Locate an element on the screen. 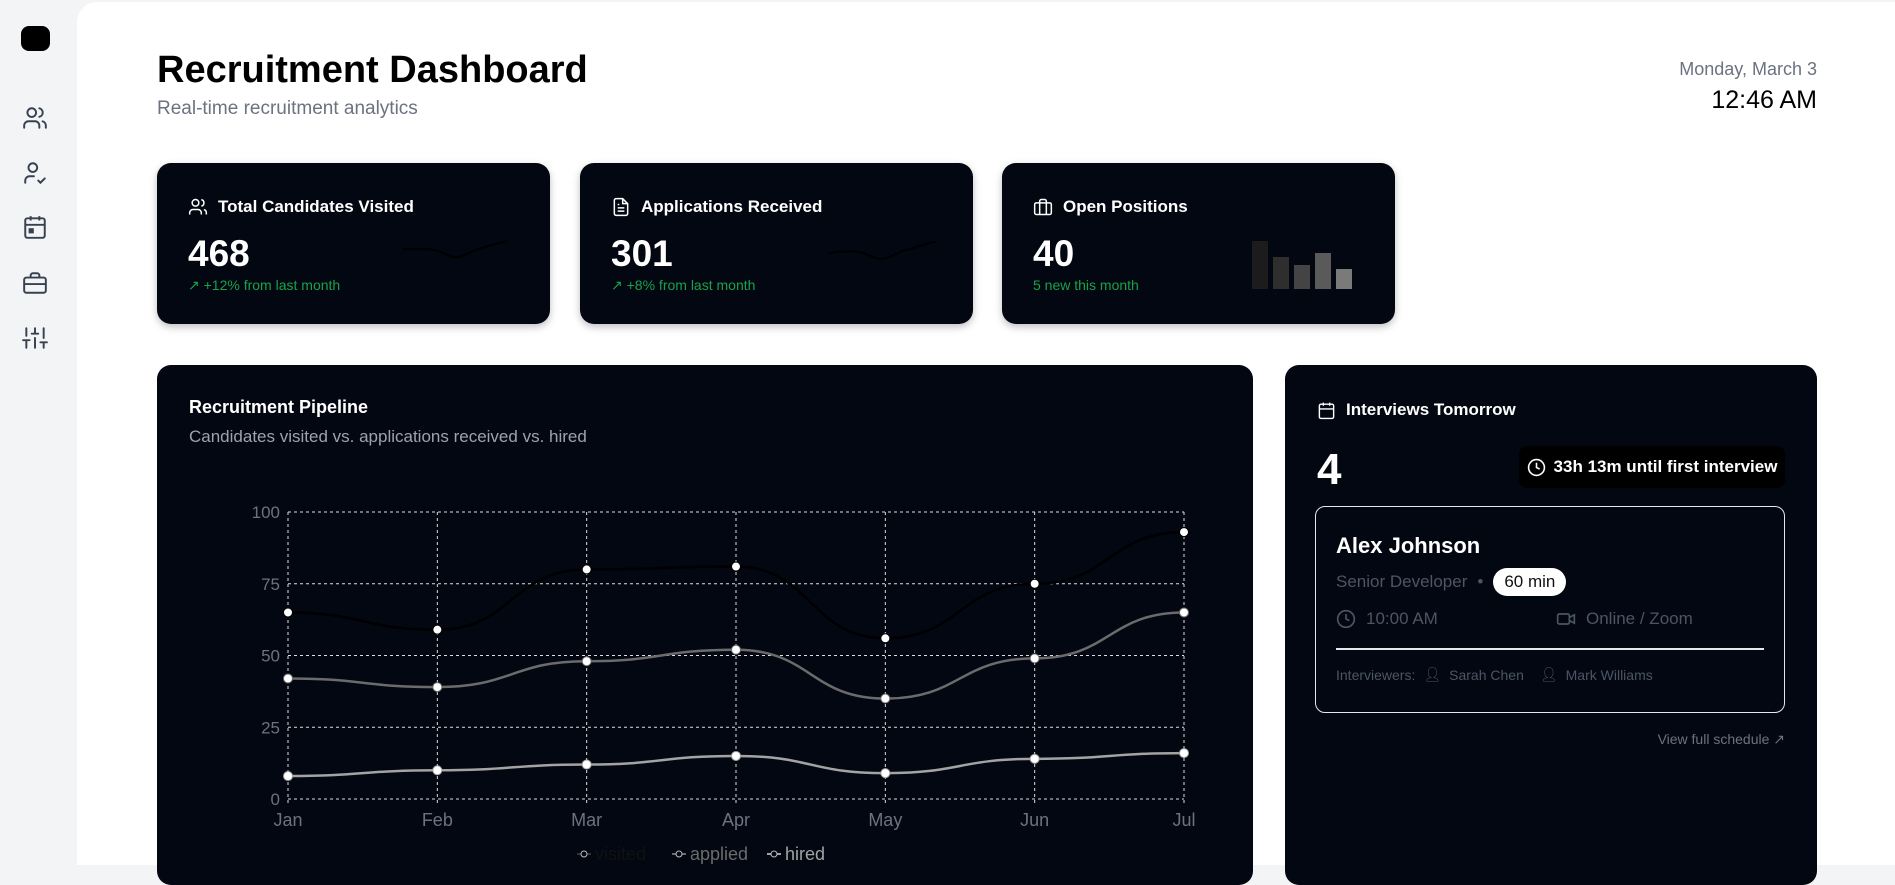 The width and height of the screenshot is (1895, 885). mini-bar-chart is located at coordinates (1302, 265).